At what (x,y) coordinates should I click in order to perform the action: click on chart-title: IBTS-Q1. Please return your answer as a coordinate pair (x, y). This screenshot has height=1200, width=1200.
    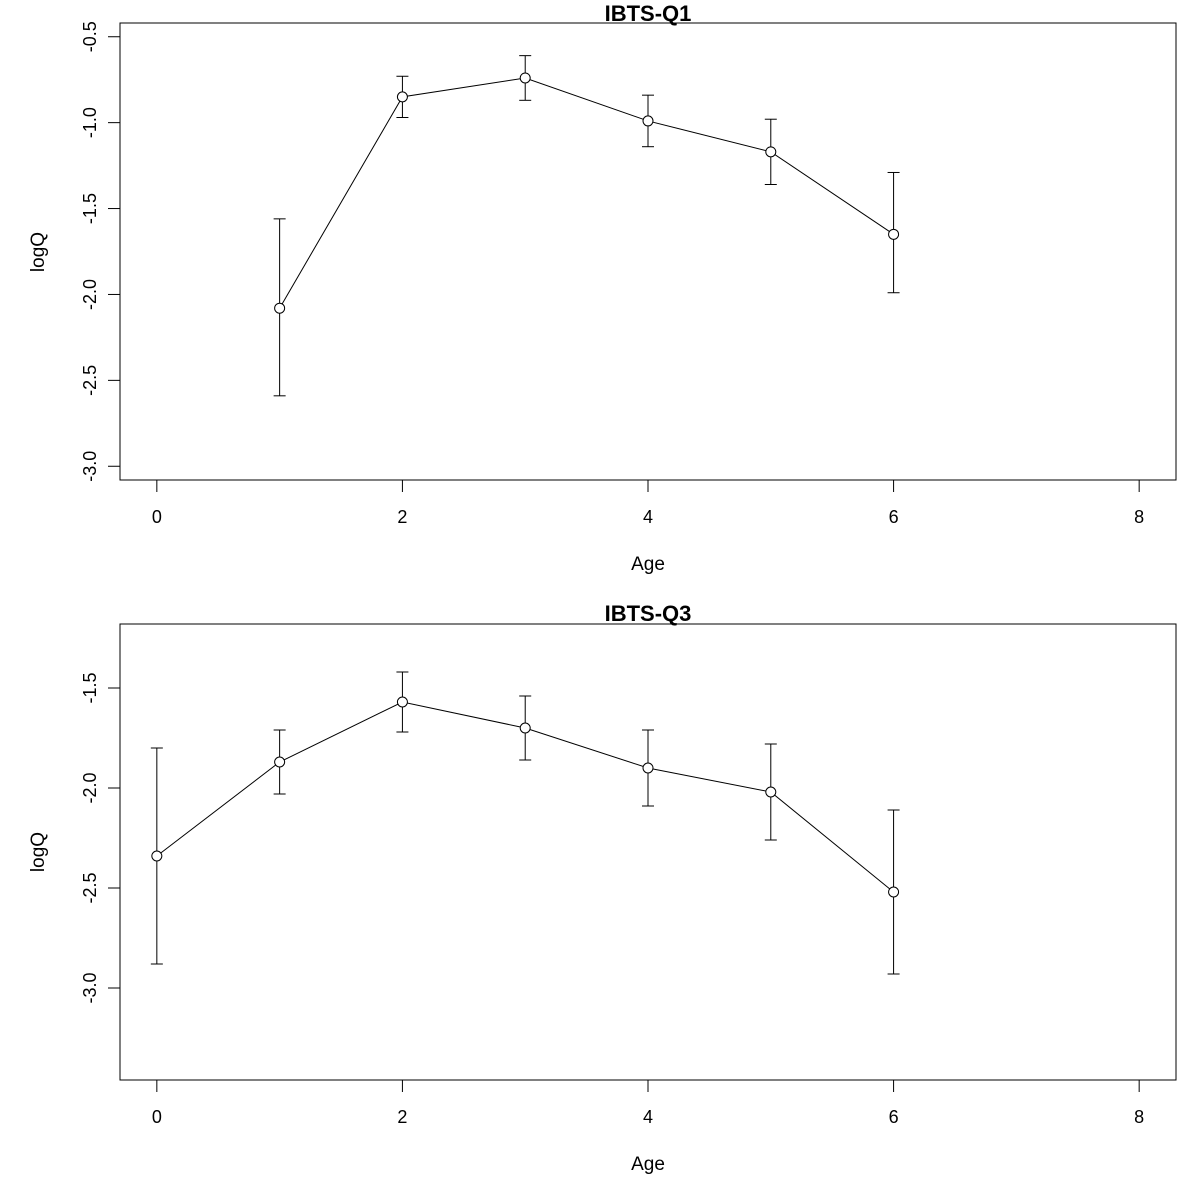
    Looking at the image, I should click on (648, 13).